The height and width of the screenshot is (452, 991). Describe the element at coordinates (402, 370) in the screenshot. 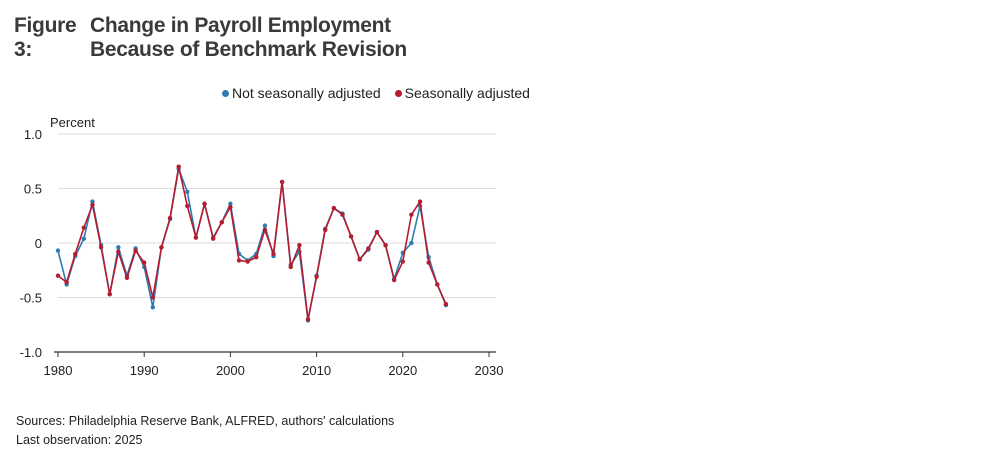

I see `x-tick-label: 2020` at that location.